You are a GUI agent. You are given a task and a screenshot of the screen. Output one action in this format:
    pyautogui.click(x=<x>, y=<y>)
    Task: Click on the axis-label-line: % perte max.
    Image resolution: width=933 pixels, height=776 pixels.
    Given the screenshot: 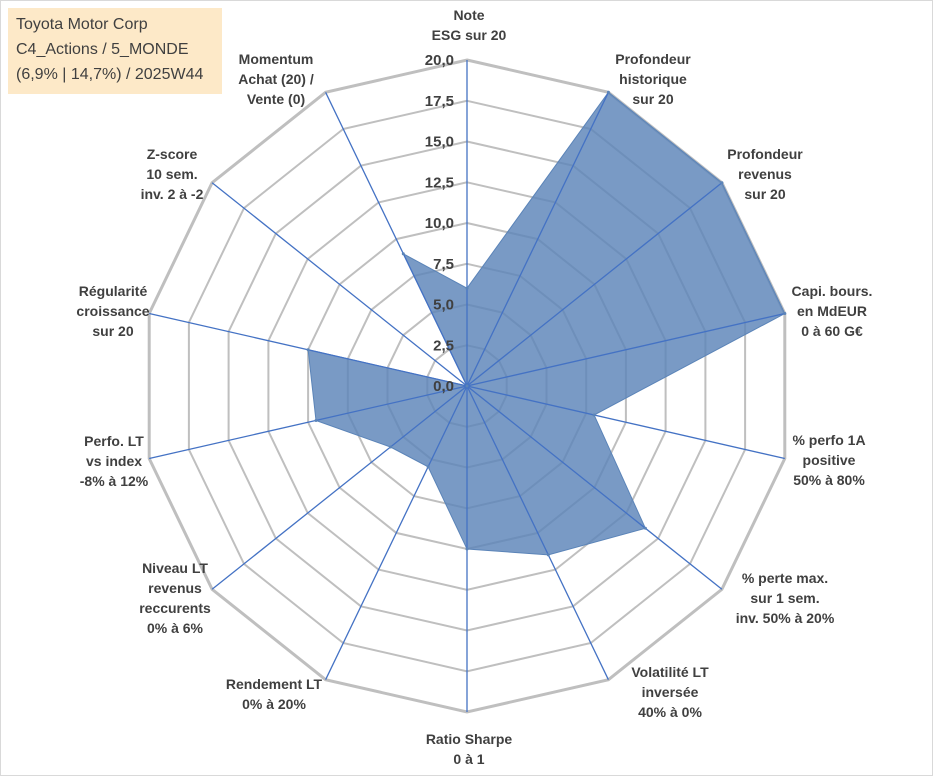 What is the action you would take?
    pyautogui.click(x=785, y=578)
    